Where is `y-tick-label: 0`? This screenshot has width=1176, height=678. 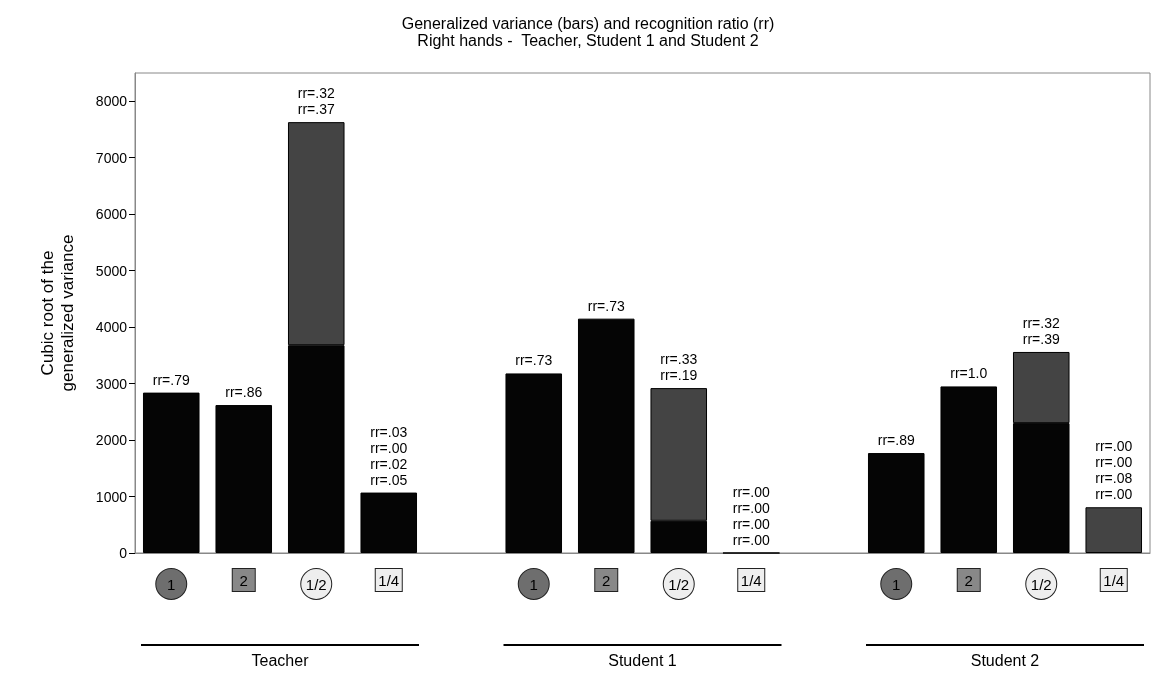 y-tick-label: 0 is located at coordinates (123, 553).